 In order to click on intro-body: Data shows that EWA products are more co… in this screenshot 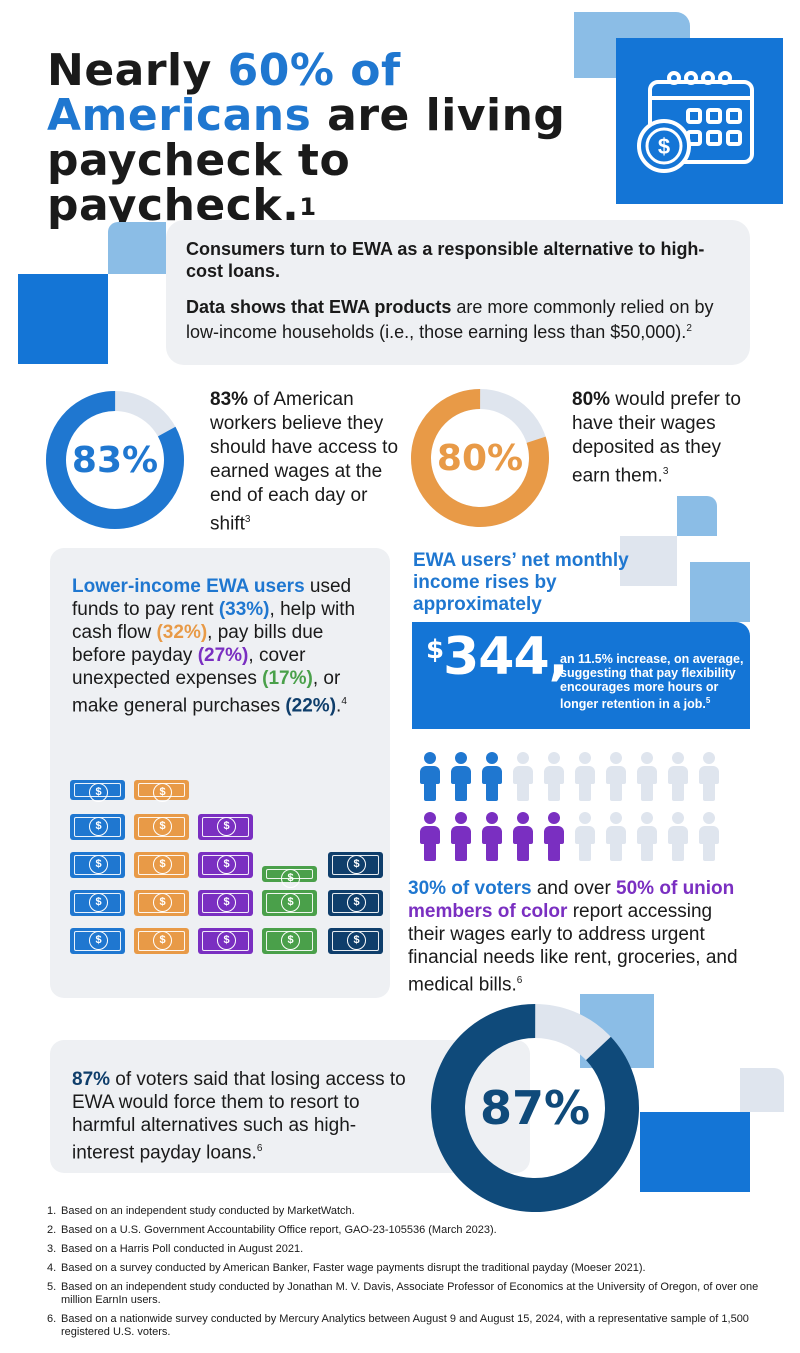, I will do `click(450, 319)`.